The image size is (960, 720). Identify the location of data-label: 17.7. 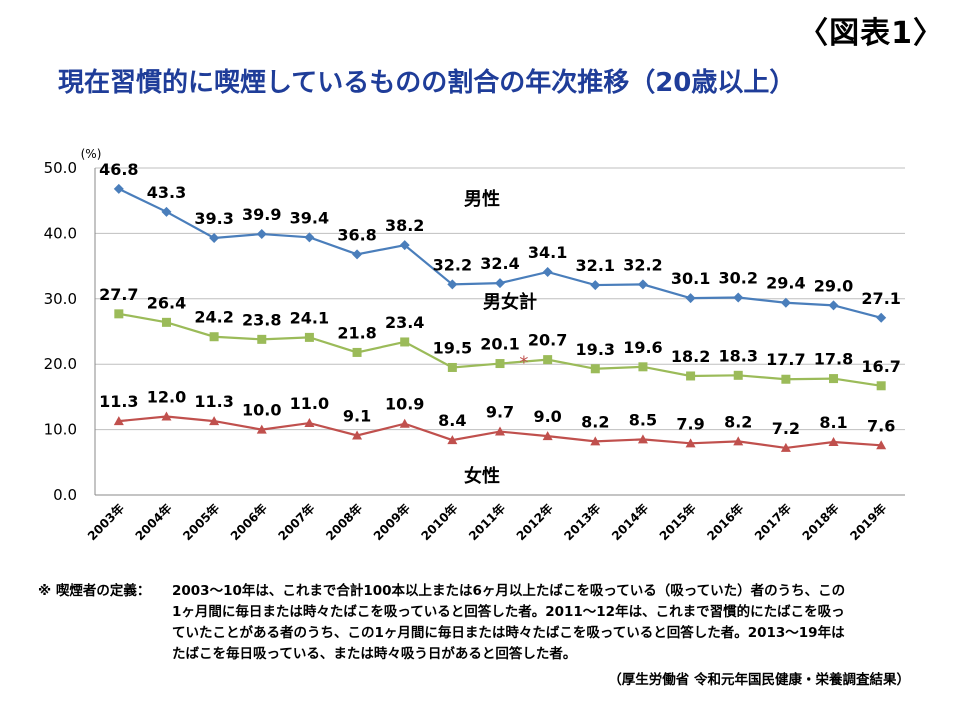
(785, 359).